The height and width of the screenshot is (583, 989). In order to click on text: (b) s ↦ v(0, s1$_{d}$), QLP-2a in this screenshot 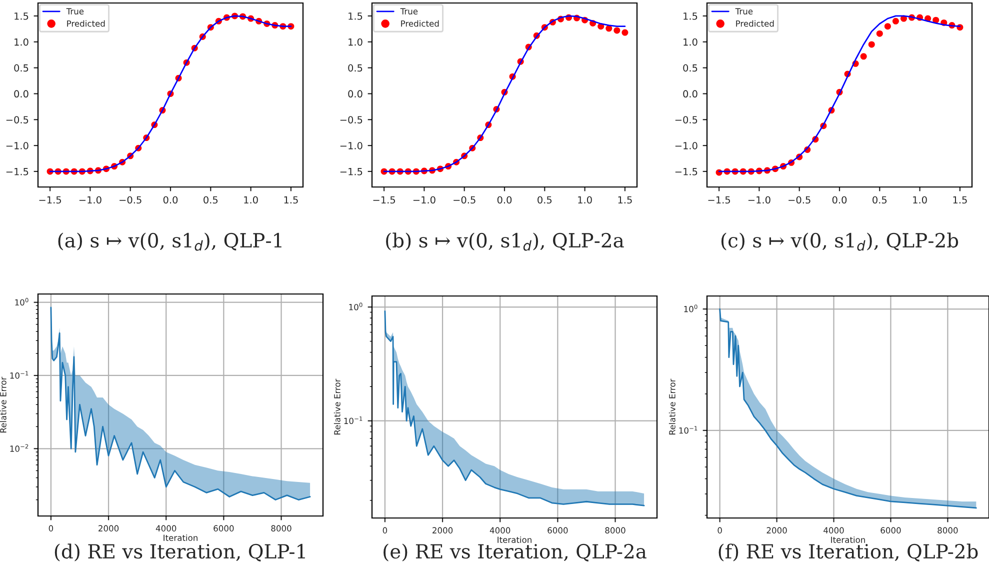, I will do `click(505, 241)`.